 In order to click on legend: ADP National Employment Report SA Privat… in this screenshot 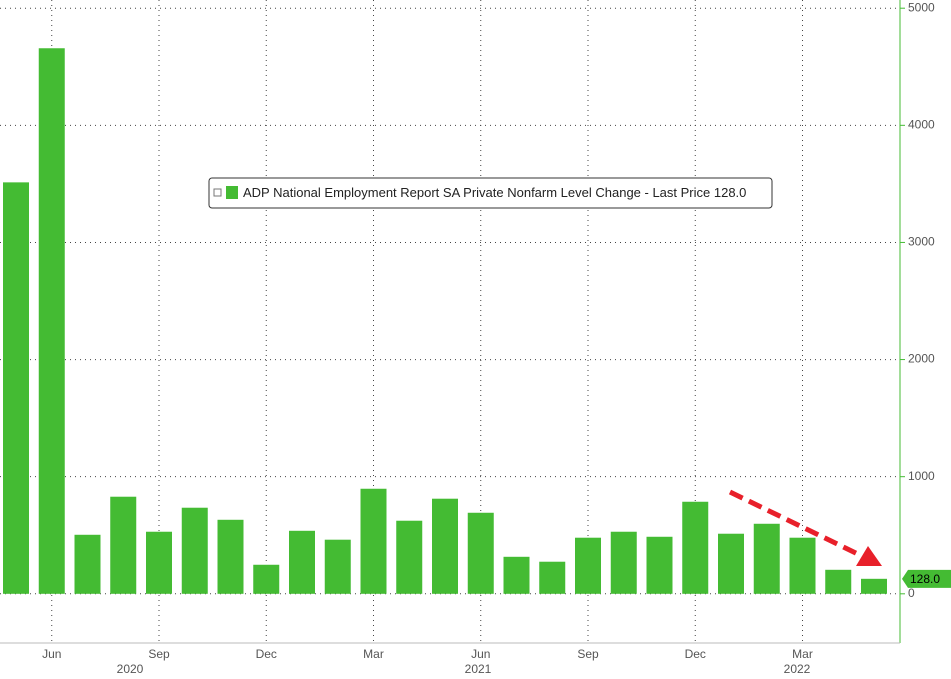, I will do `click(490, 193)`.